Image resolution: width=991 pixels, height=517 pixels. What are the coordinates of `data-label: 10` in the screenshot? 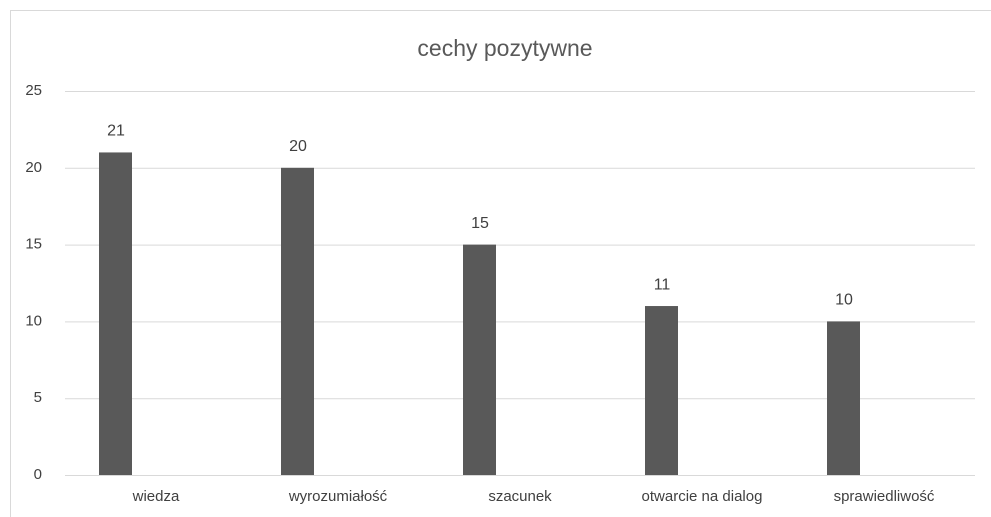 It's located at (844, 300).